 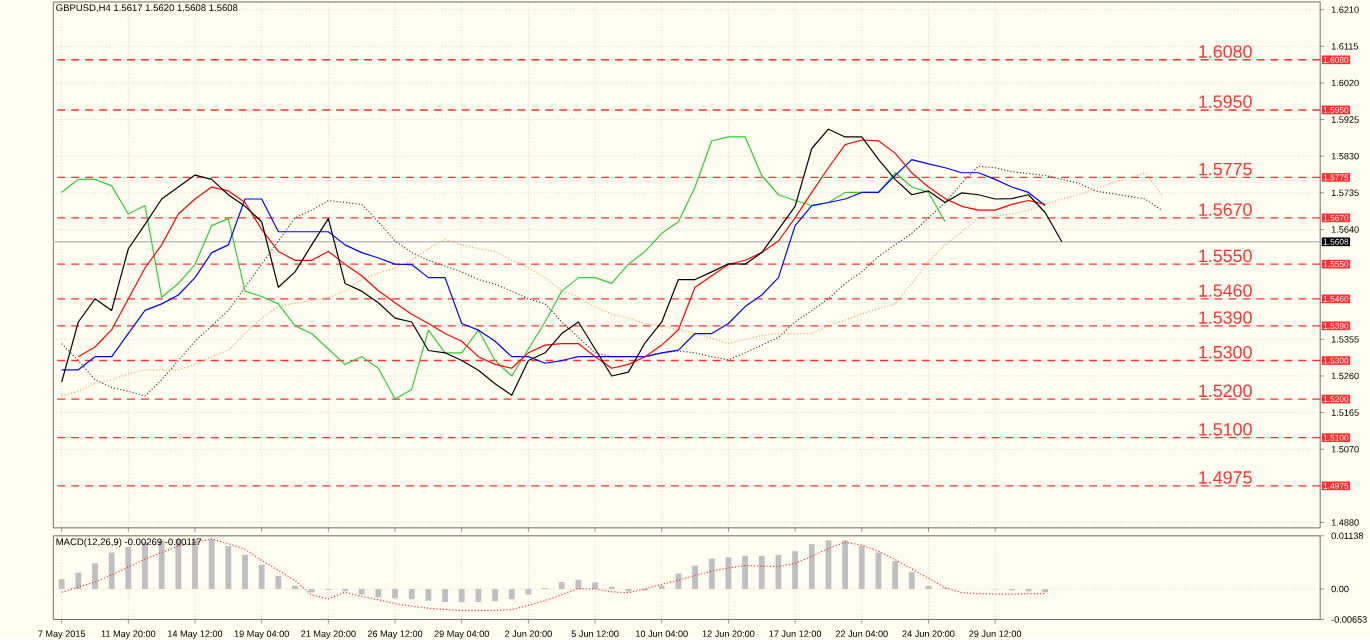 I want to click on ref-line-label: 1.5390, so click(x=1225, y=318).